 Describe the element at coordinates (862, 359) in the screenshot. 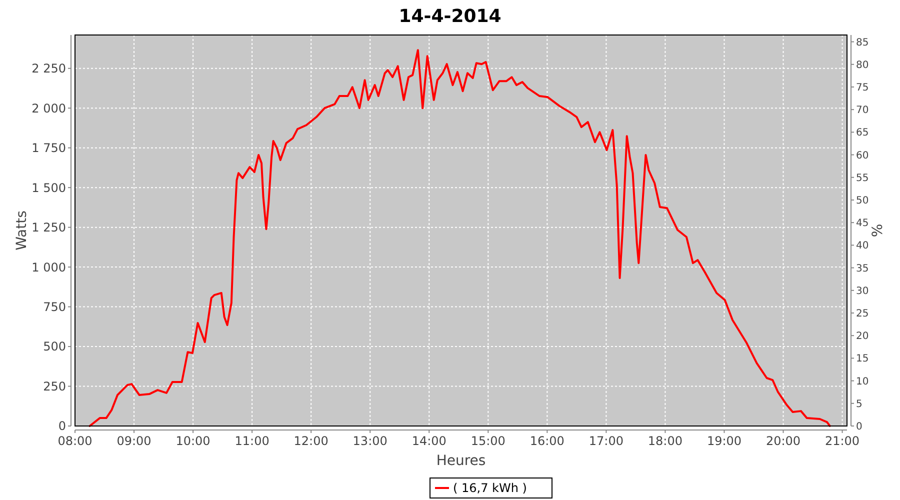

I see `y2-tick-label: 15` at that location.